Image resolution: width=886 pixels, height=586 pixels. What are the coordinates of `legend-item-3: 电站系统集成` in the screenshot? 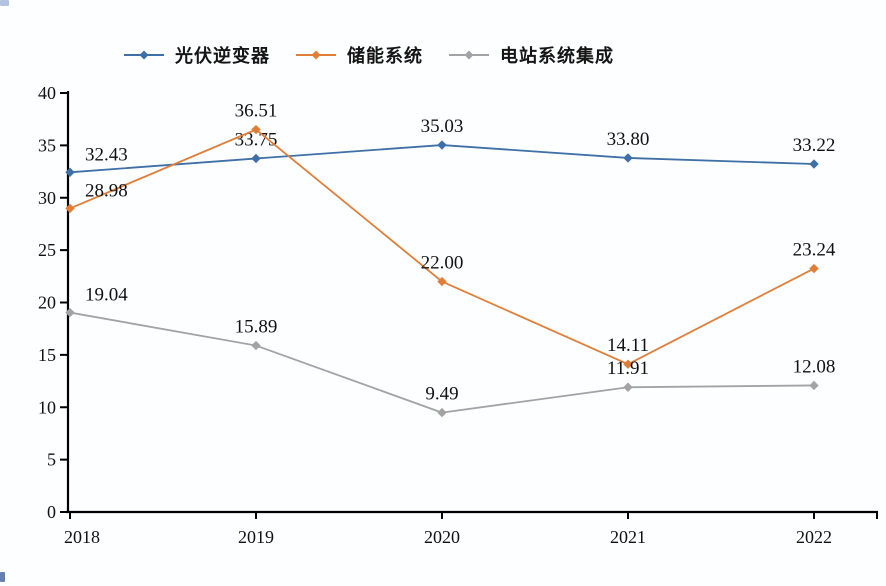 It's located at (531, 55).